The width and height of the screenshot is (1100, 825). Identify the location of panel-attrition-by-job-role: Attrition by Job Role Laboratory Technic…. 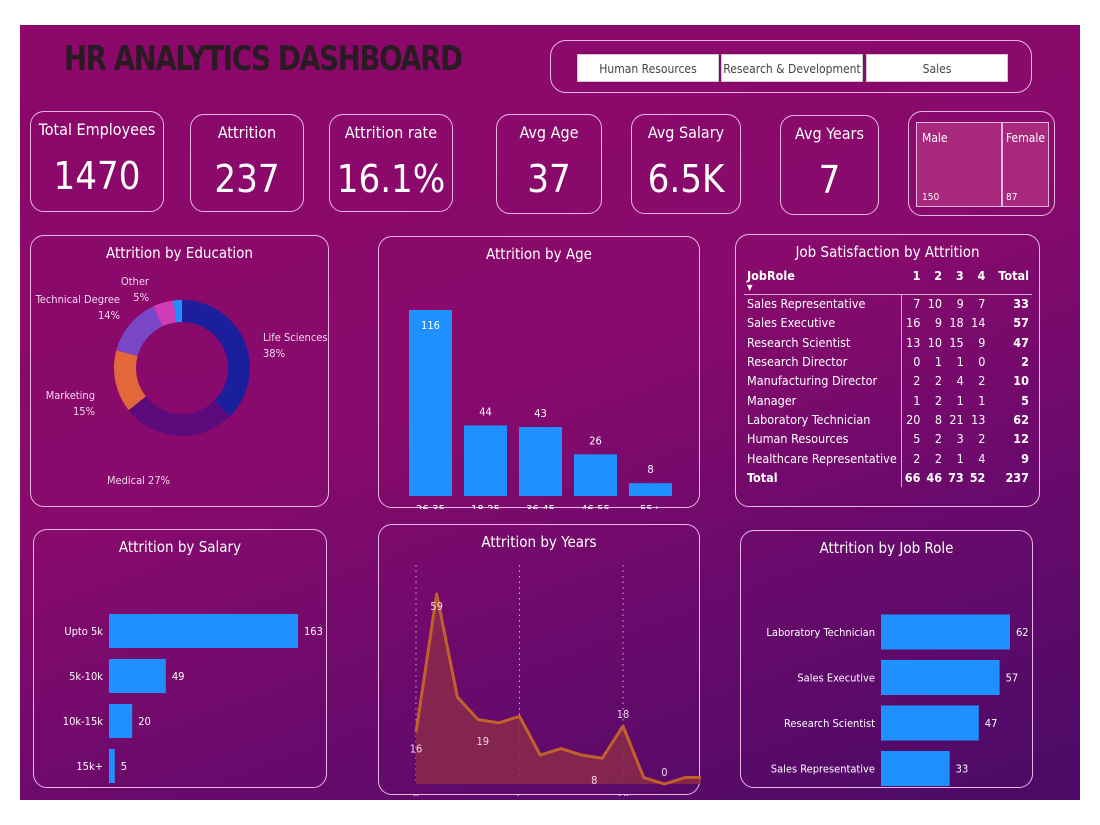
(886, 659).